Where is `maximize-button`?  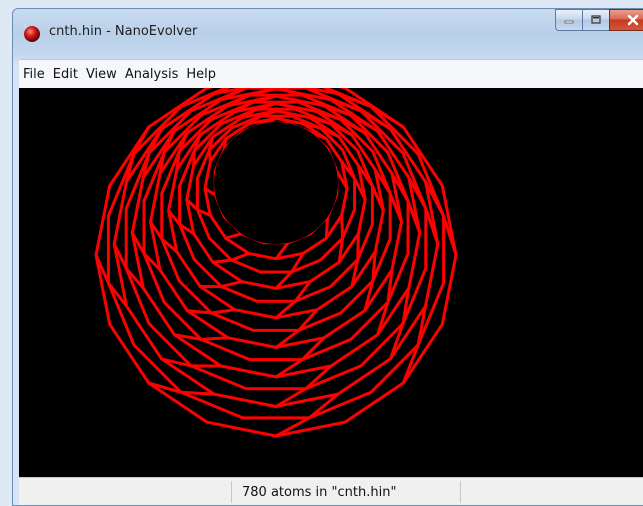 maximize-button is located at coordinates (595, 20).